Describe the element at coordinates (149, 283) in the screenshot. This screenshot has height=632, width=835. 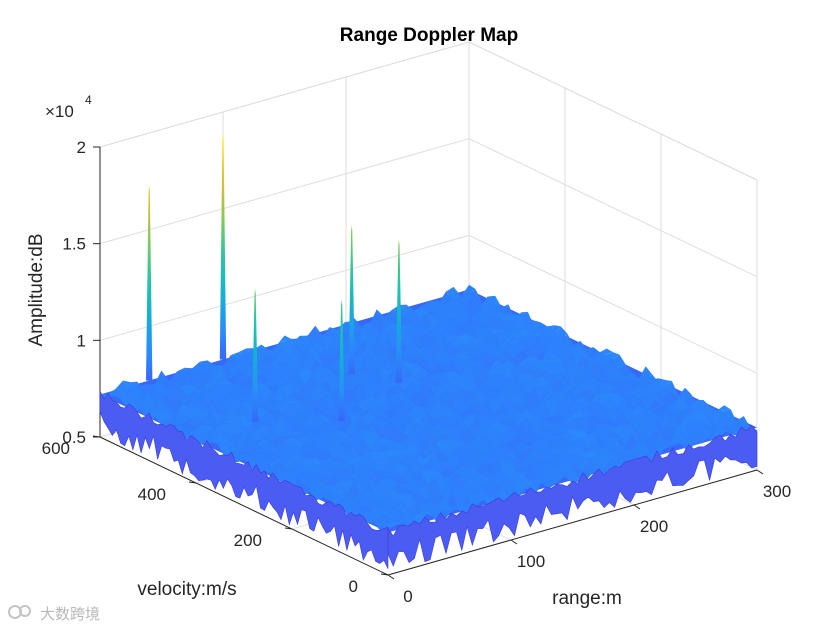
I see `peak-spike` at that location.